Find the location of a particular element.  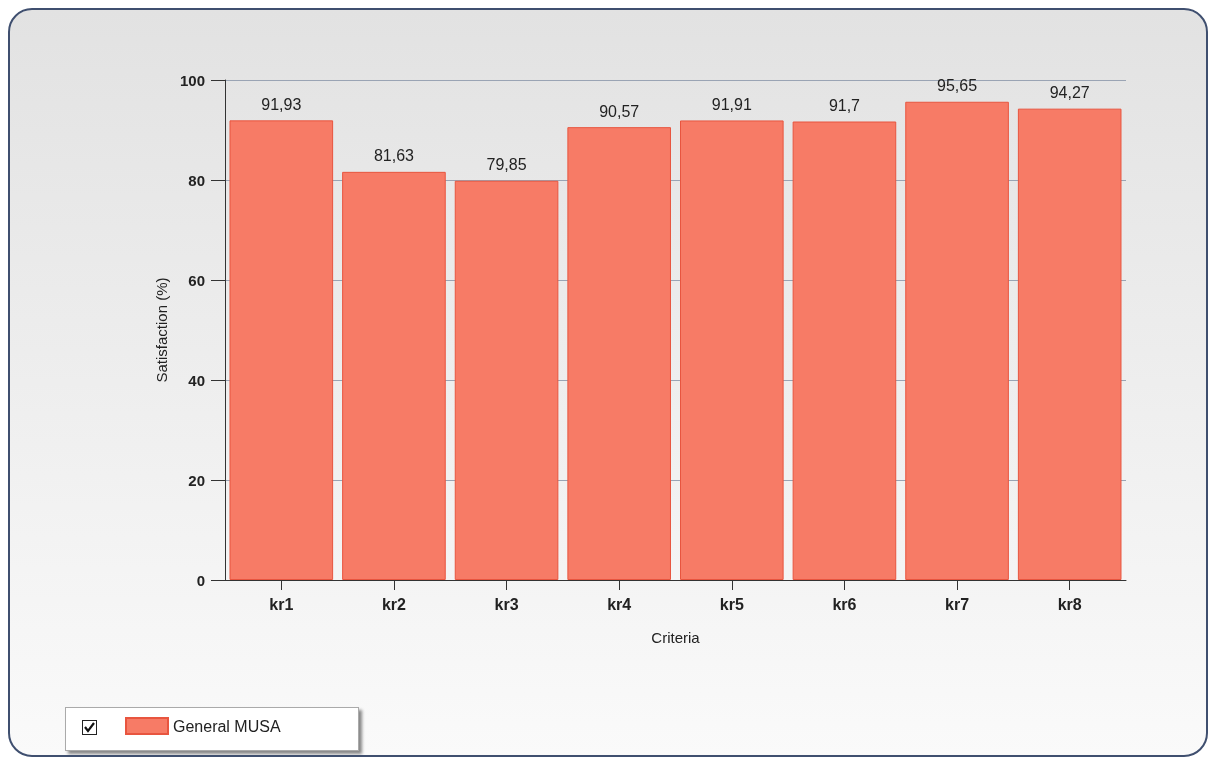

data-label: 91,7 is located at coordinates (844, 105).